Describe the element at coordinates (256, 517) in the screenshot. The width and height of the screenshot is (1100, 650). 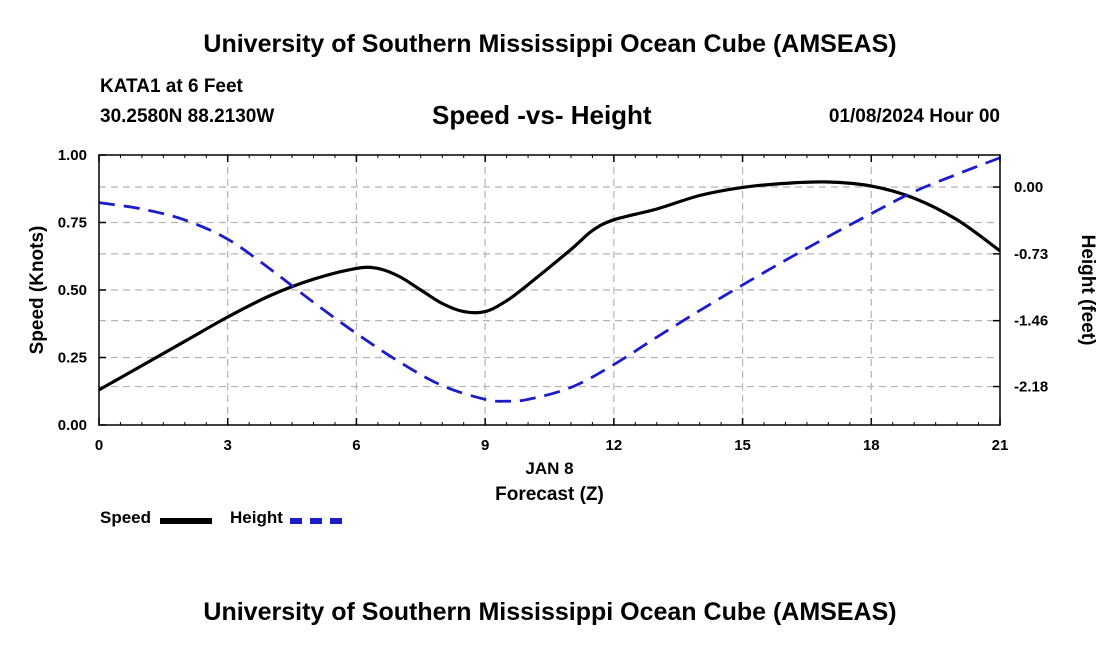
I see `legend-height-label: Height` at that location.